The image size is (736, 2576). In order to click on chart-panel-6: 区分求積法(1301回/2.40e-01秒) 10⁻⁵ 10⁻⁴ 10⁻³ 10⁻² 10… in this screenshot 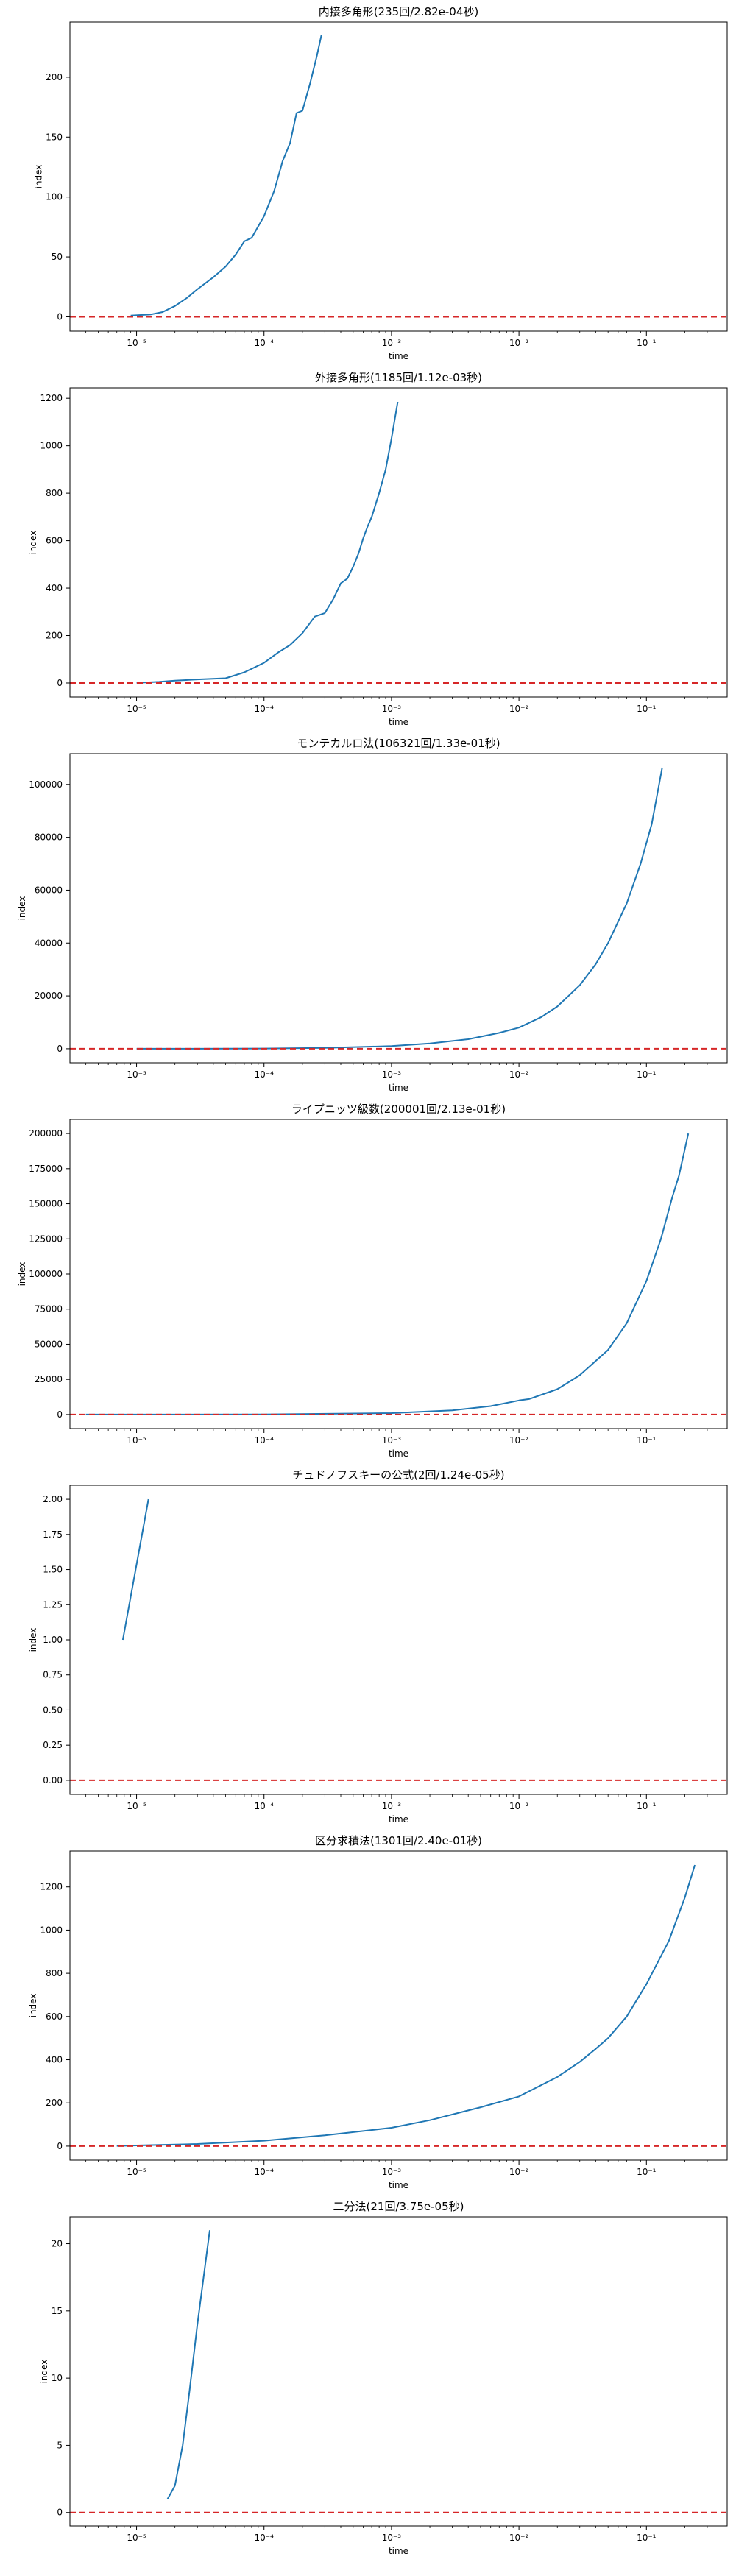, I will do `click(378, 2012)`.